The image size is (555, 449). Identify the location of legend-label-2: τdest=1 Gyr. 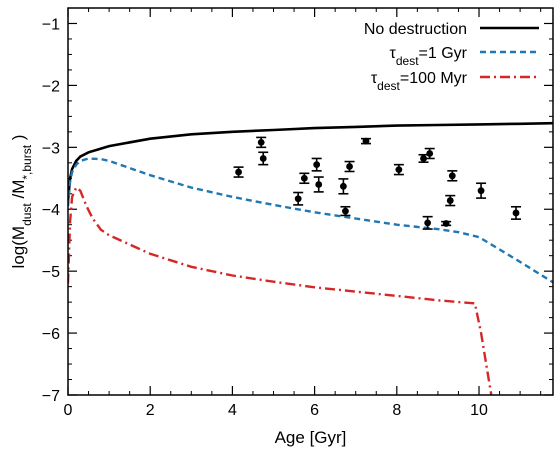
(429, 56).